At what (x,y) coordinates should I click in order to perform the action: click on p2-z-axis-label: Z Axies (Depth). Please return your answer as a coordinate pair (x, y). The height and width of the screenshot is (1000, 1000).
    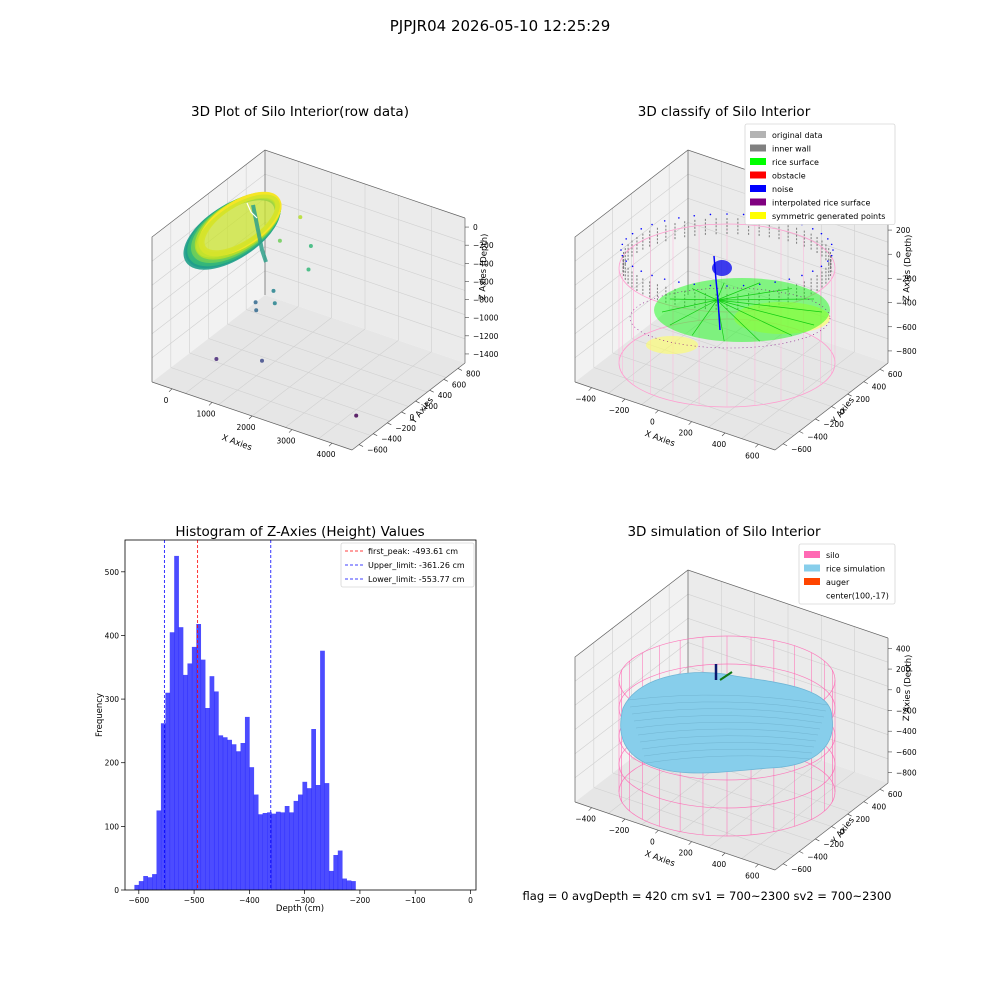
    Looking at the image, I should click on (908, 267).